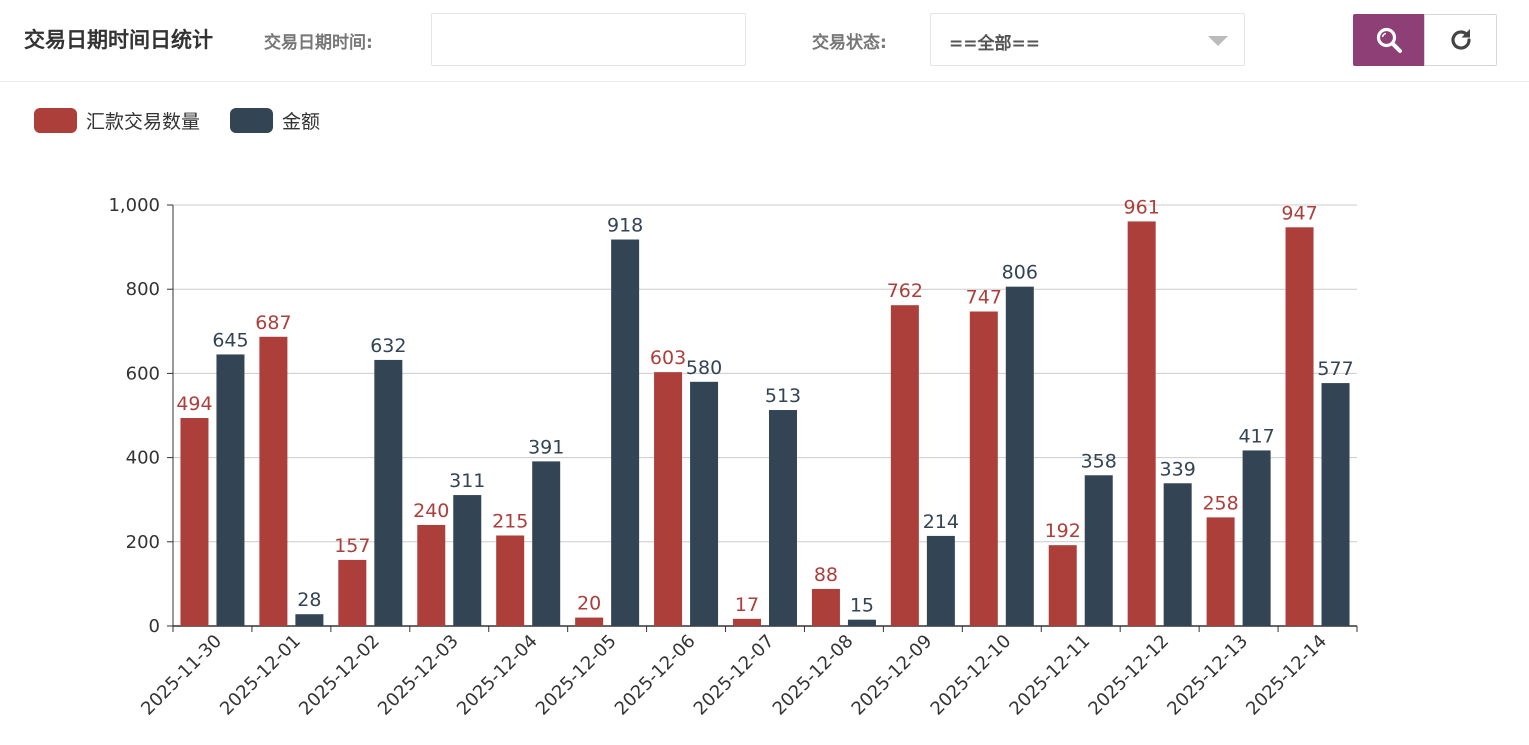 The width and height of the screenshot is (1529, 745). Describe the element at coordinates (143, 458) in the screenshot. I see `y-tick-label: 400` at that location.